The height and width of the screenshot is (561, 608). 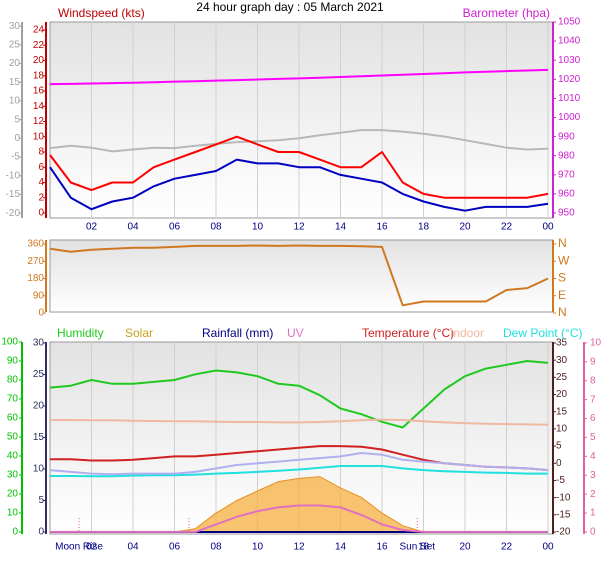 What do you see at coordinates (13, 456) in the screenshot?
I see `y-tick-label: 40` at bounding box center [13, 456].